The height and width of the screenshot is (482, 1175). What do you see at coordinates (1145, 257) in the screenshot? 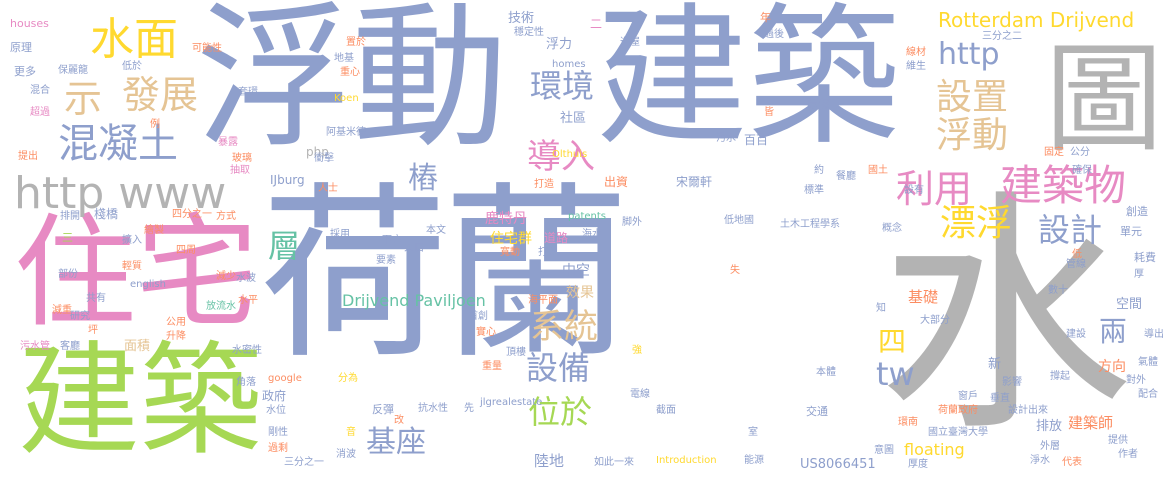
I see `word: 耗費` at bounding box center [1145, 257].